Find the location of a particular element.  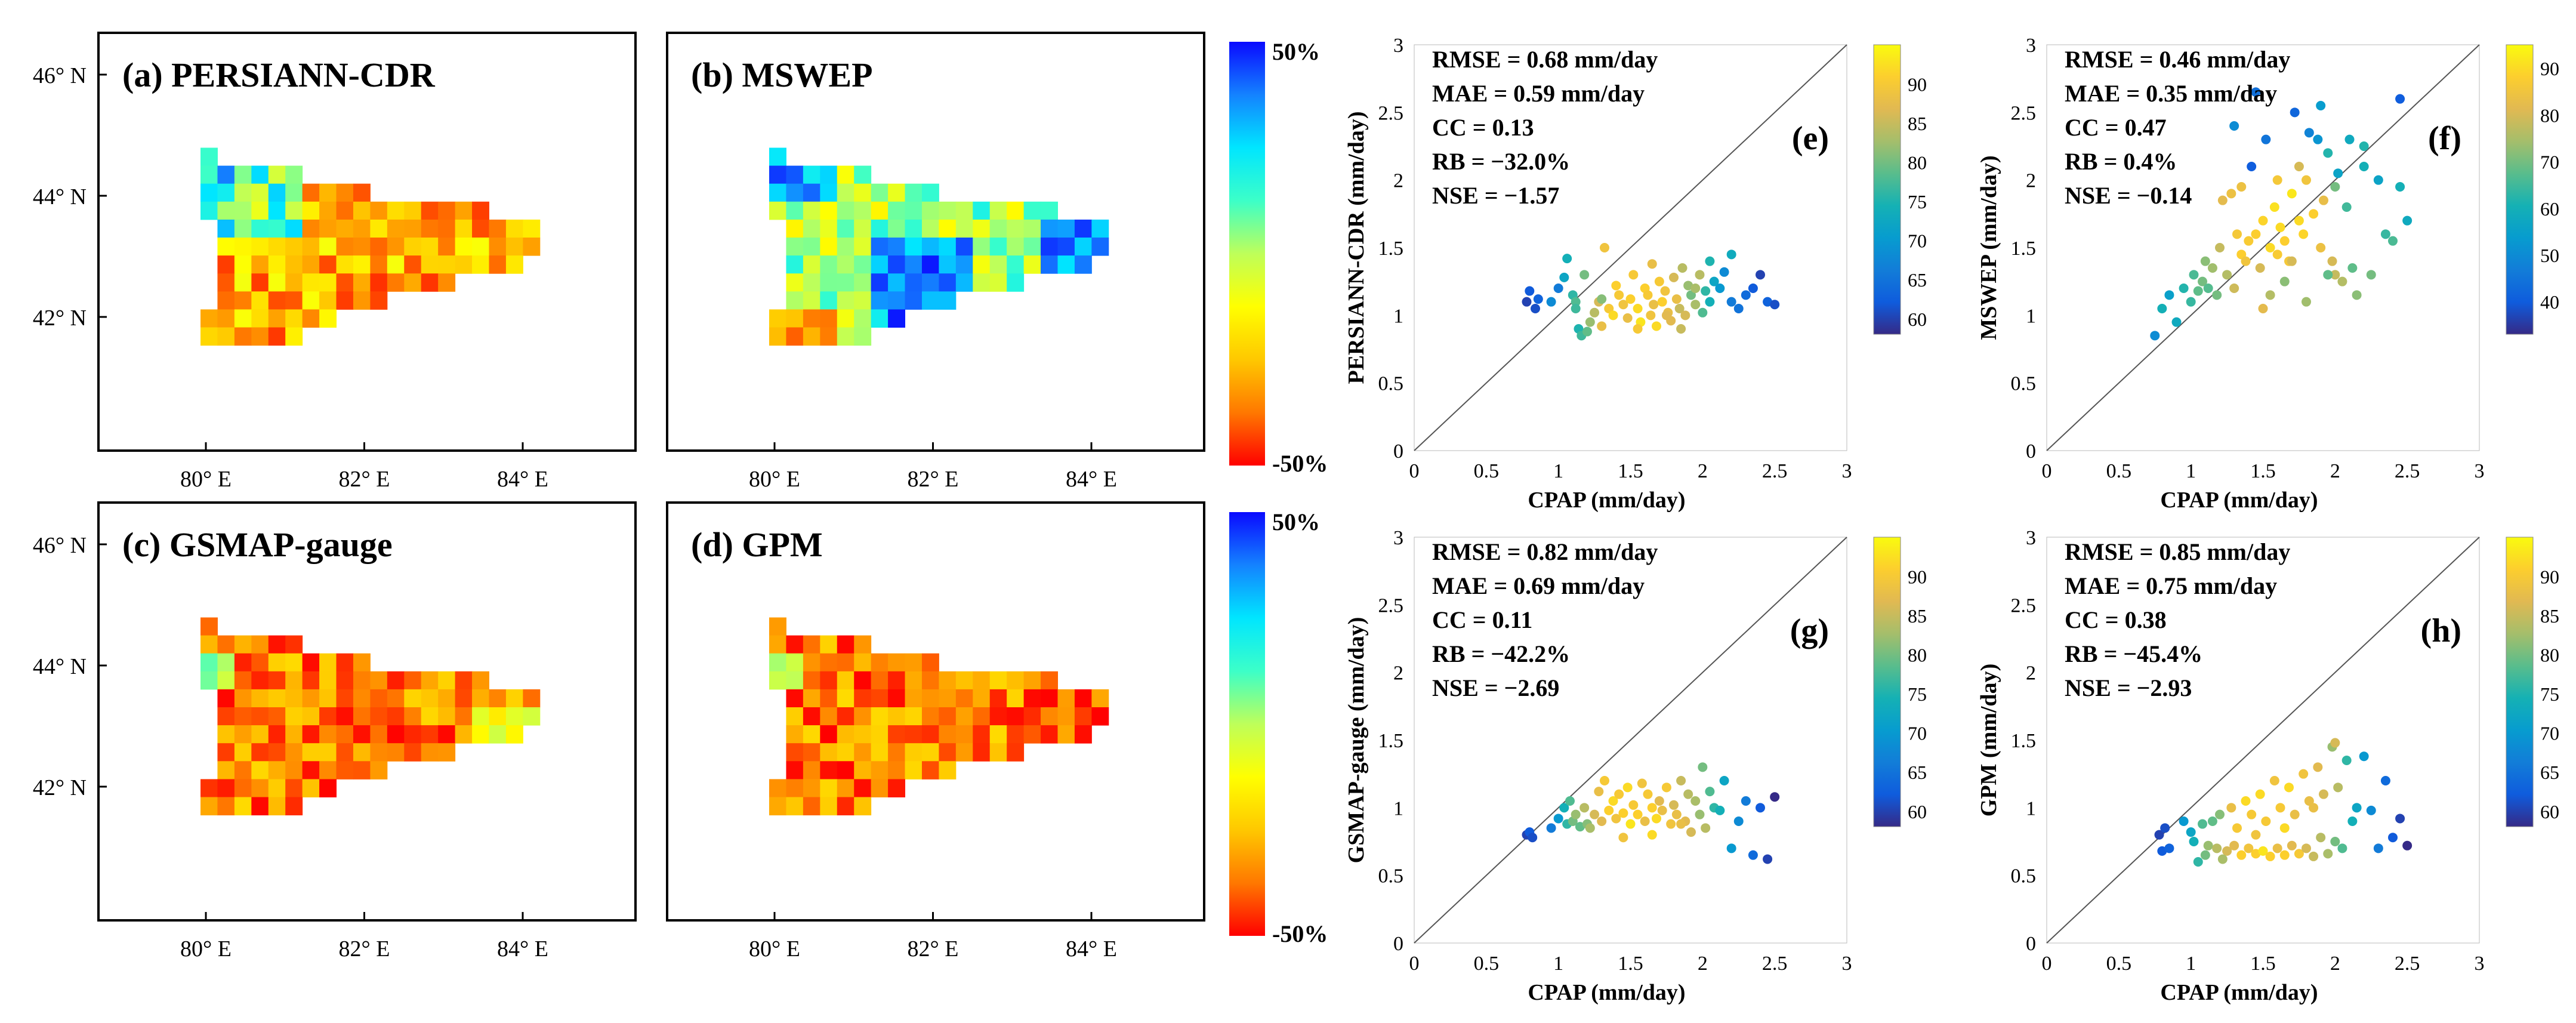

scatter-stat-f: CC = 0.47 is located at coordinates (2116, 127).